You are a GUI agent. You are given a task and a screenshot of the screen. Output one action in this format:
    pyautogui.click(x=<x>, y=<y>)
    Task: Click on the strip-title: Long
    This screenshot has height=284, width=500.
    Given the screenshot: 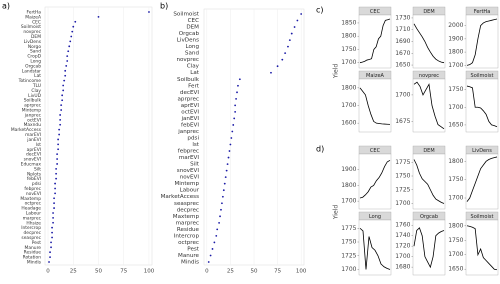 What is the action you would take?
    pyautogui.click(x=375, y=217)
    